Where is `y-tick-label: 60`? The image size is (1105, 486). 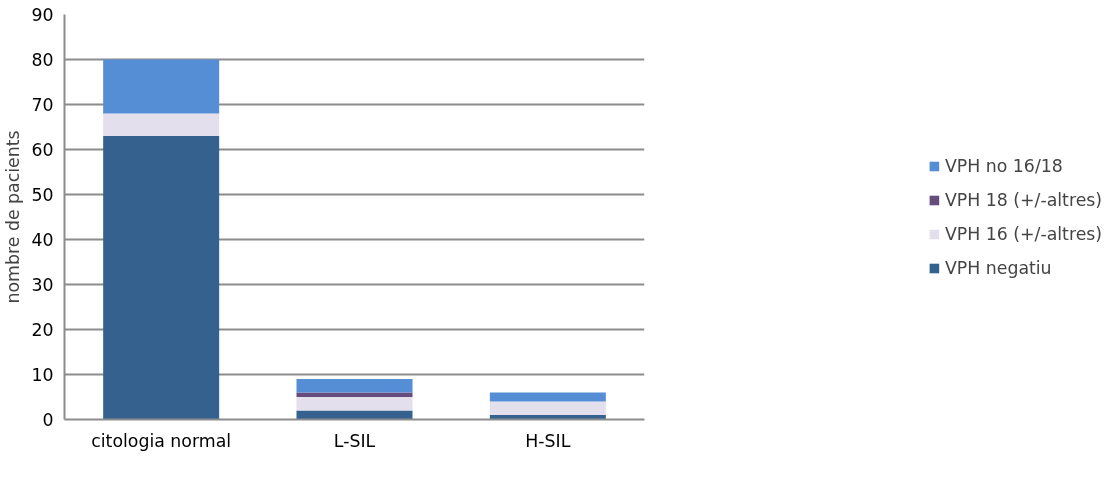 y-tick-label: 60 is located at coordinates (42, 150).